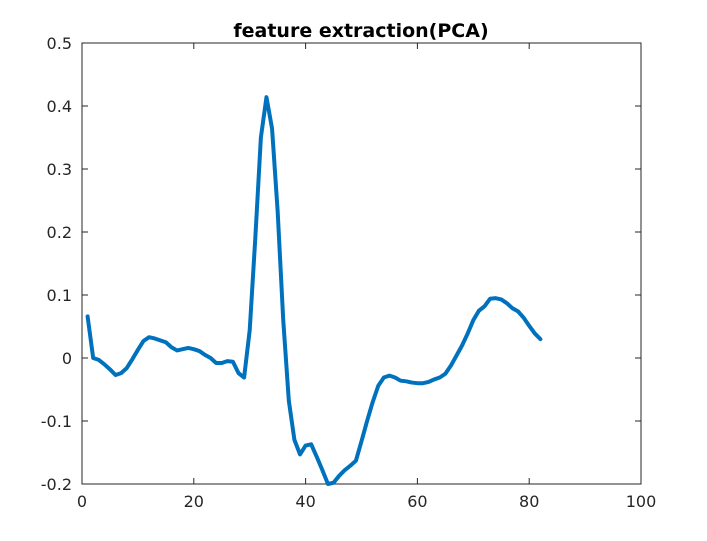 Image resolution: width=707 pixels, height=541 pixels. Describe the element at coordinates (67, 358) in the screenshot. I see `y-tick-label: 0` at that location.